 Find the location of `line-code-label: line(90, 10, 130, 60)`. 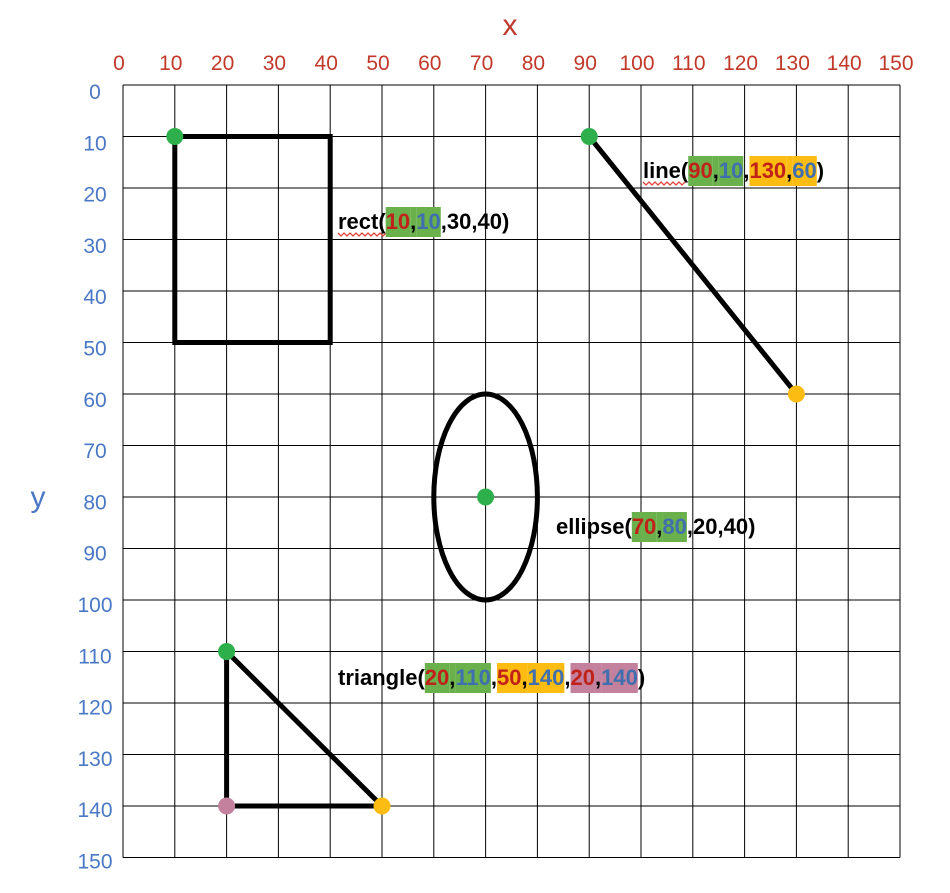

line-code-label: line(90, 10, 130, 60) is located at coordinates (733, 171).